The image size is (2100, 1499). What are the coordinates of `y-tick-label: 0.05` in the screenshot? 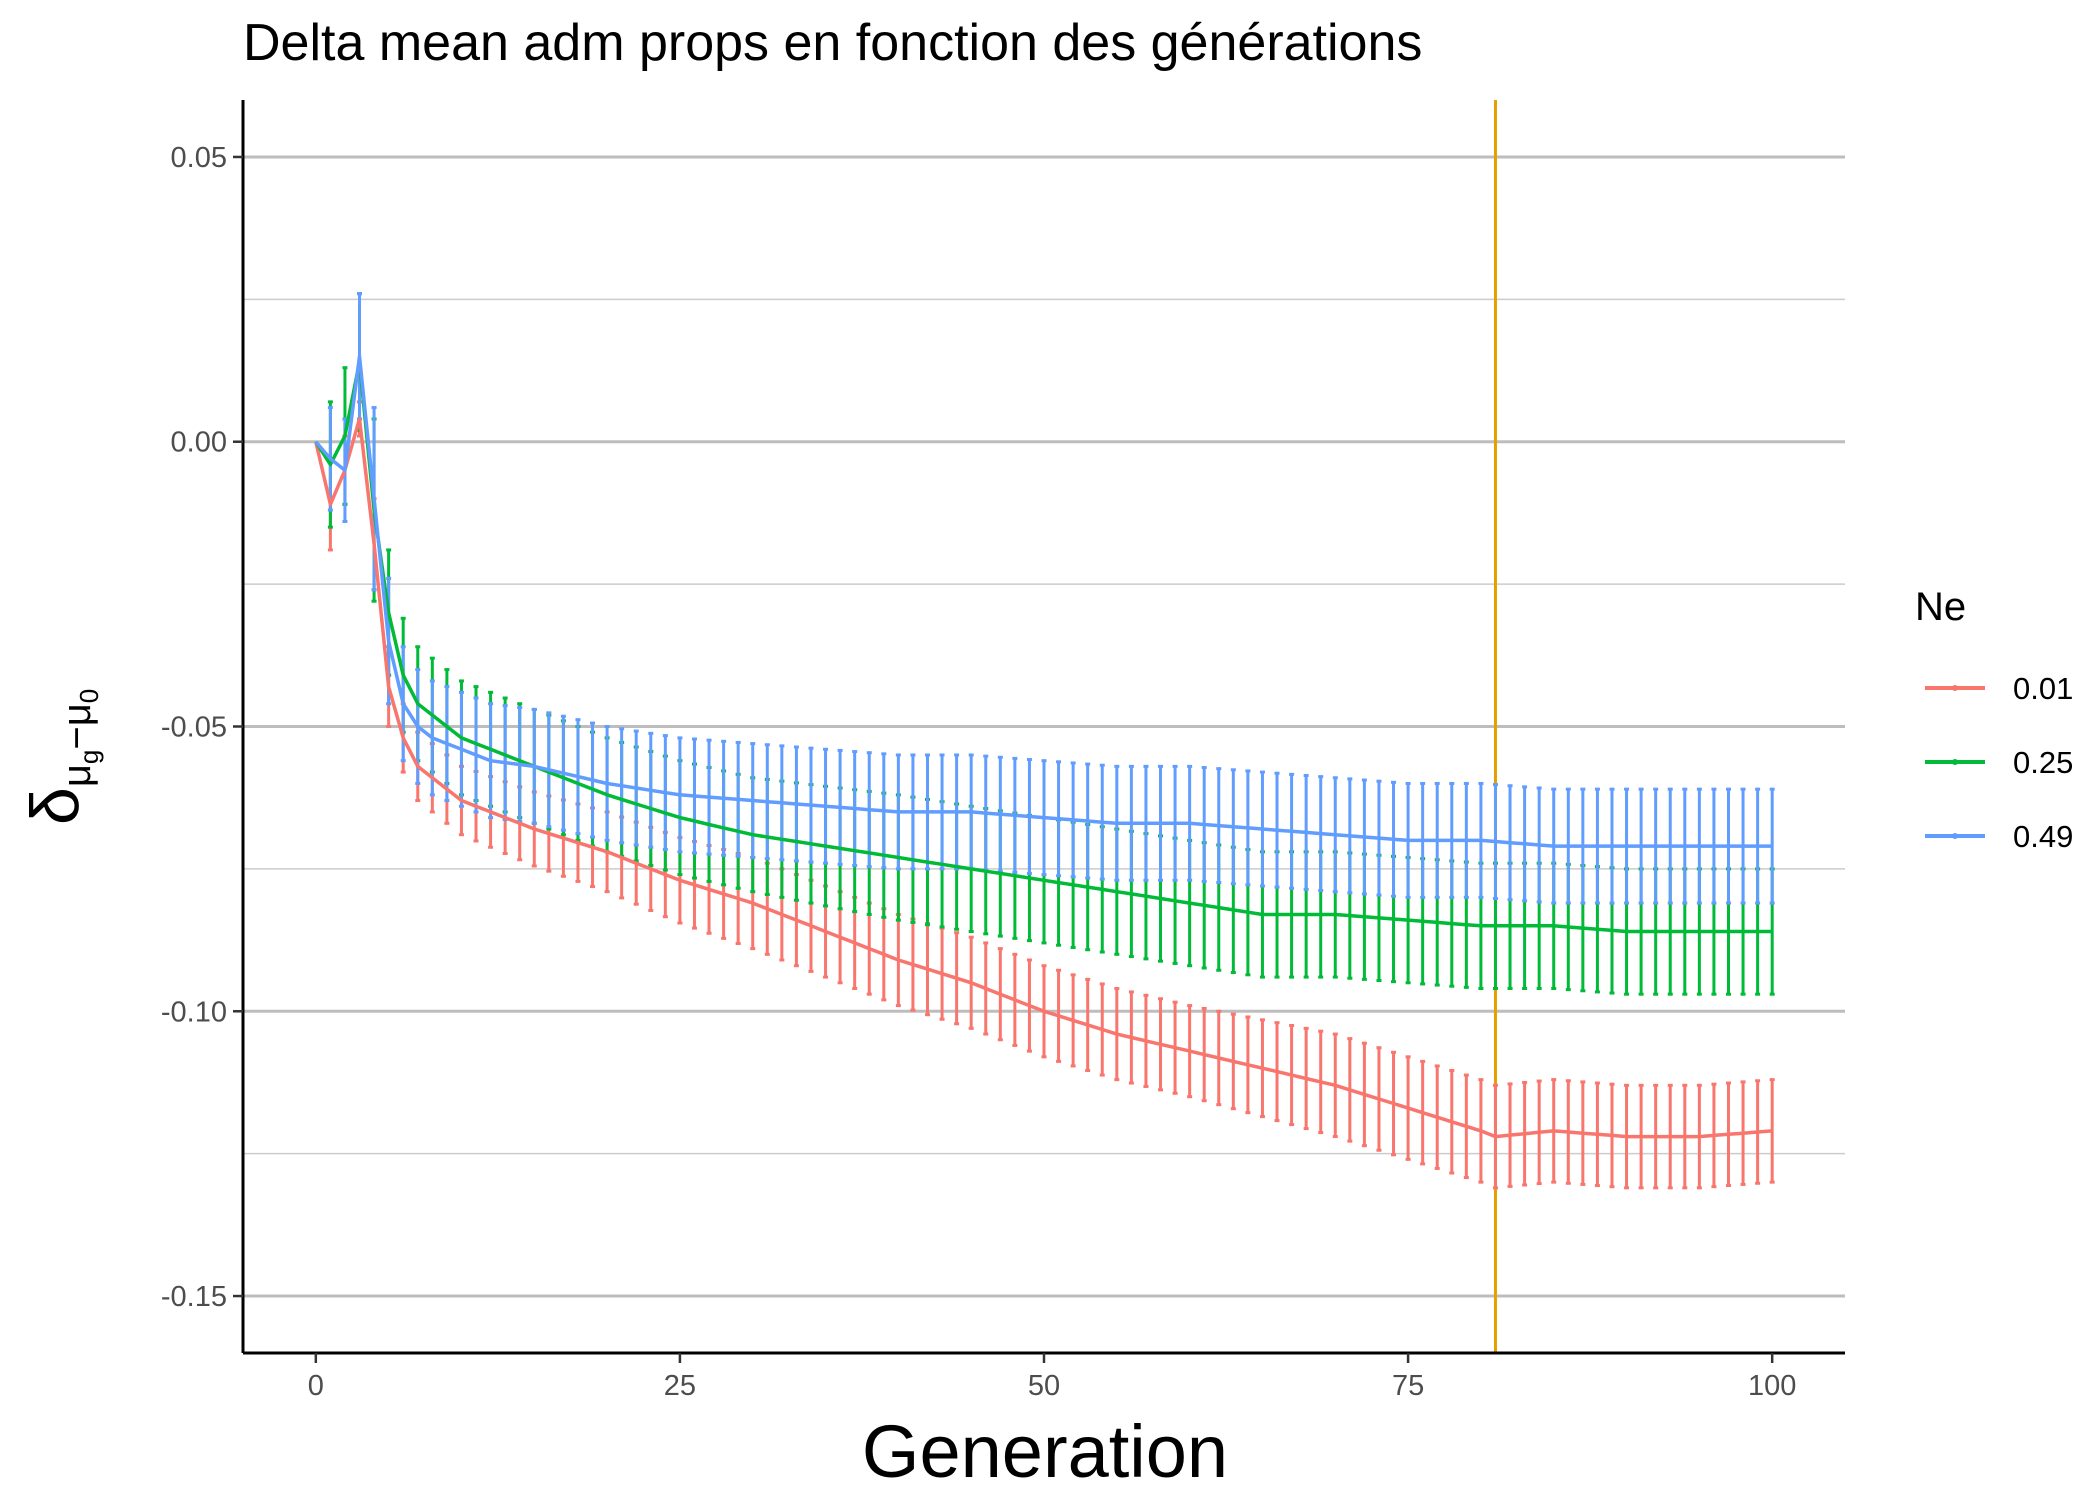 It's located at (199, 158).